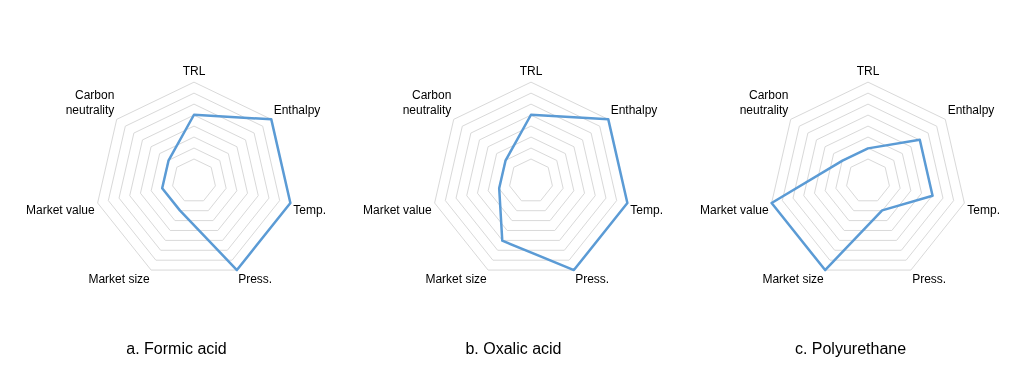 The image size is (1029, 370). What do you see at coordinates (176, 349) in the screenshot?
I see `text: a. Formic acid` at bounding box center [176, 349].